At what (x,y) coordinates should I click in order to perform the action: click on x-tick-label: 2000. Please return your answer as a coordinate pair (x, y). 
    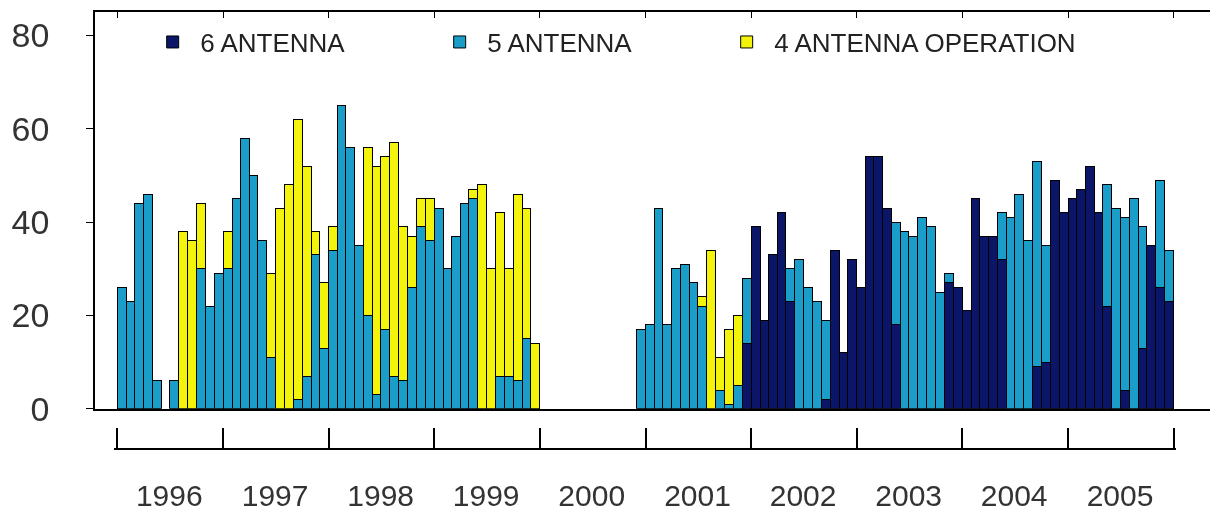
    Looking at the image, I should click on (592, 495).